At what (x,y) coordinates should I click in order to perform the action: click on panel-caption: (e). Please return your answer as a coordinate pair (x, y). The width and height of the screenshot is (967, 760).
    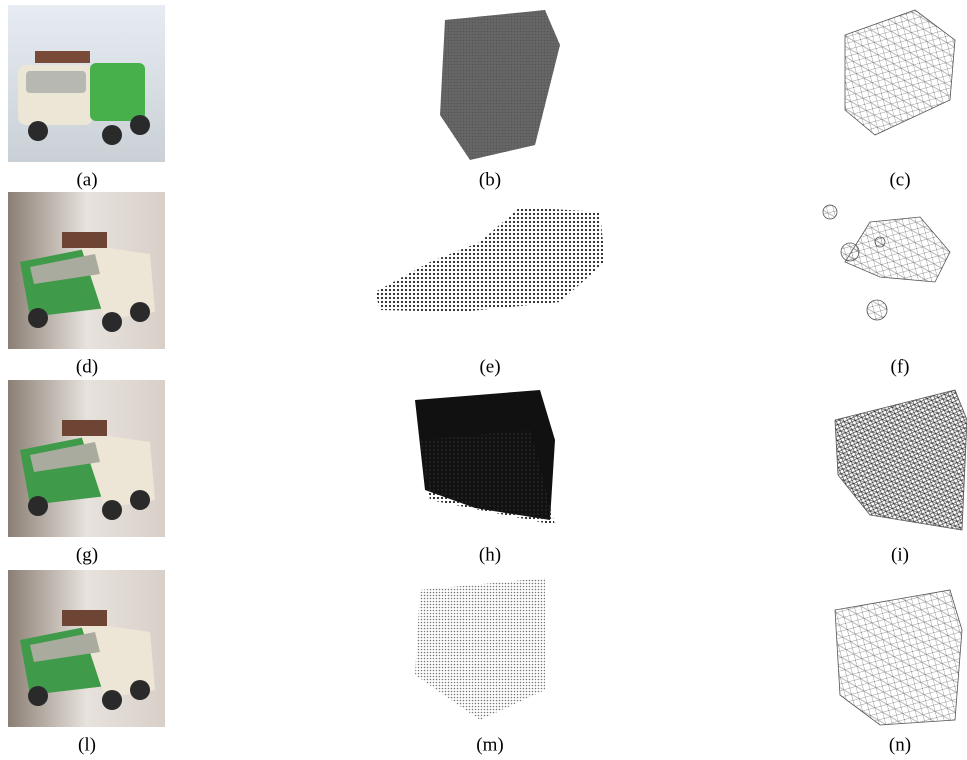
    Looking at the image, I should click on (489, 366).